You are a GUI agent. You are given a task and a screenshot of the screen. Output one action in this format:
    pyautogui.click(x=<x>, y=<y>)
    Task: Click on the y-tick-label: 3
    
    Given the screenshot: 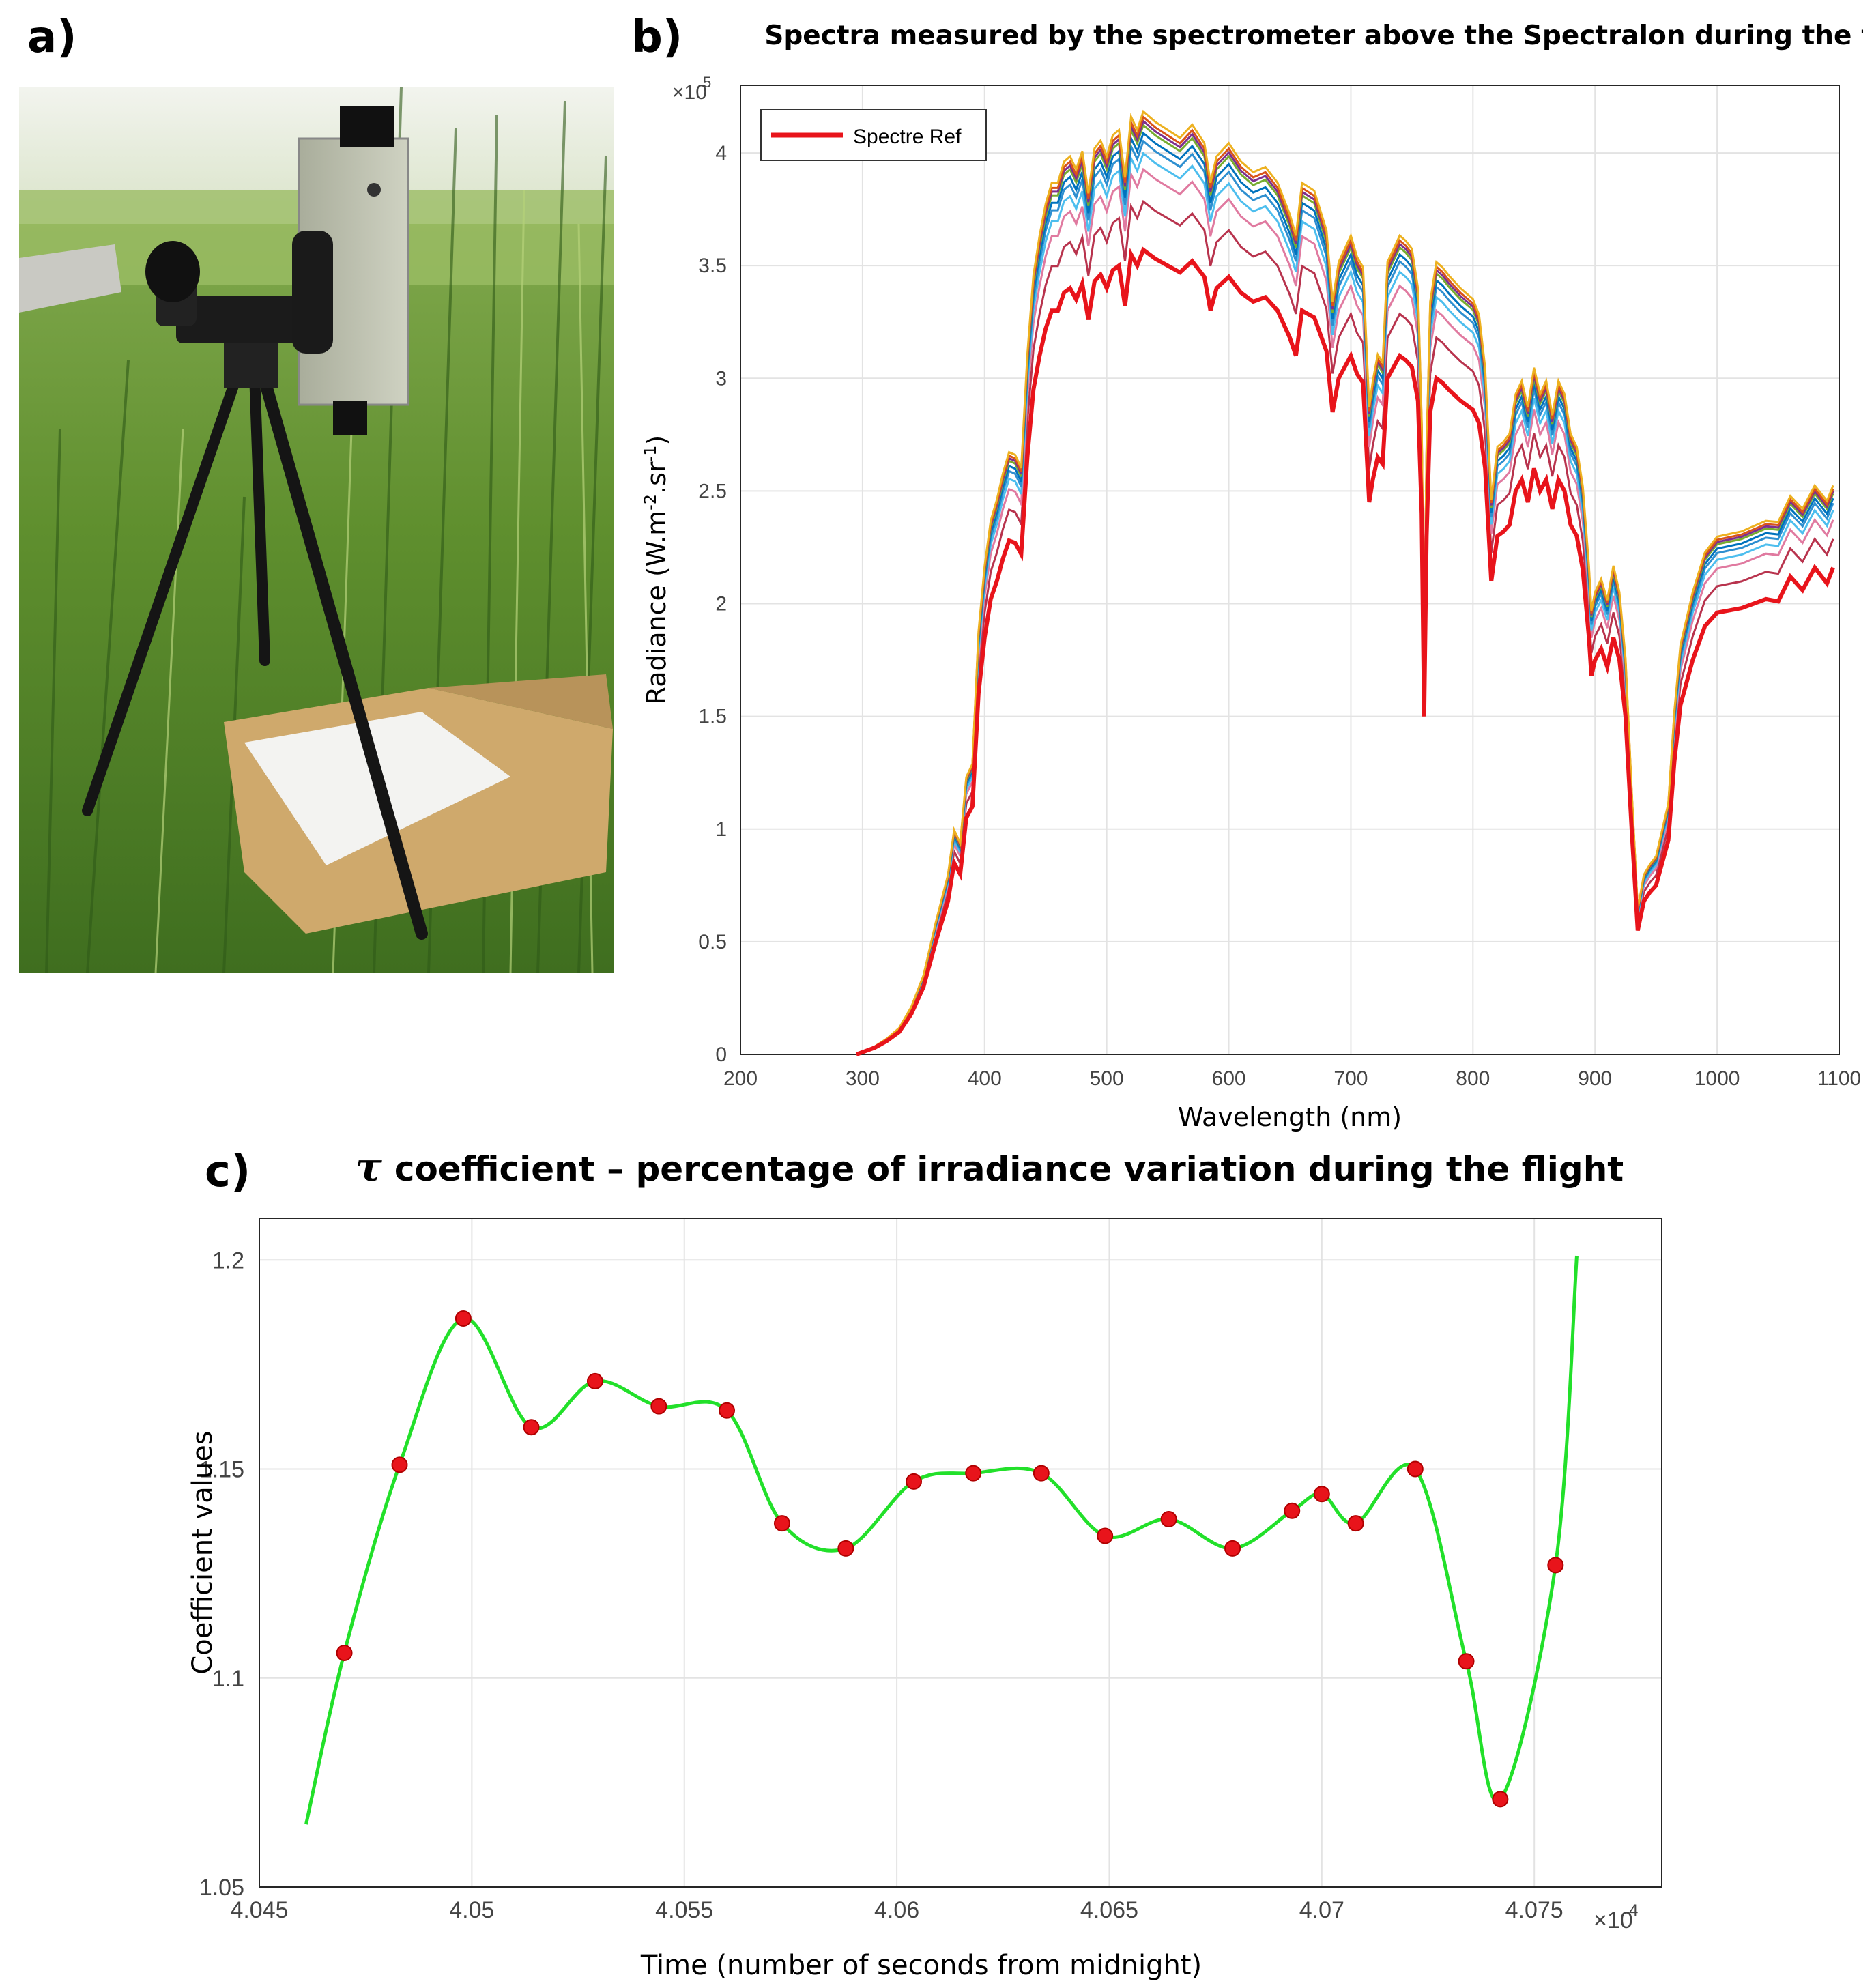 What is the action you would take?
    pyautogui.click(x=721, y=379)
    